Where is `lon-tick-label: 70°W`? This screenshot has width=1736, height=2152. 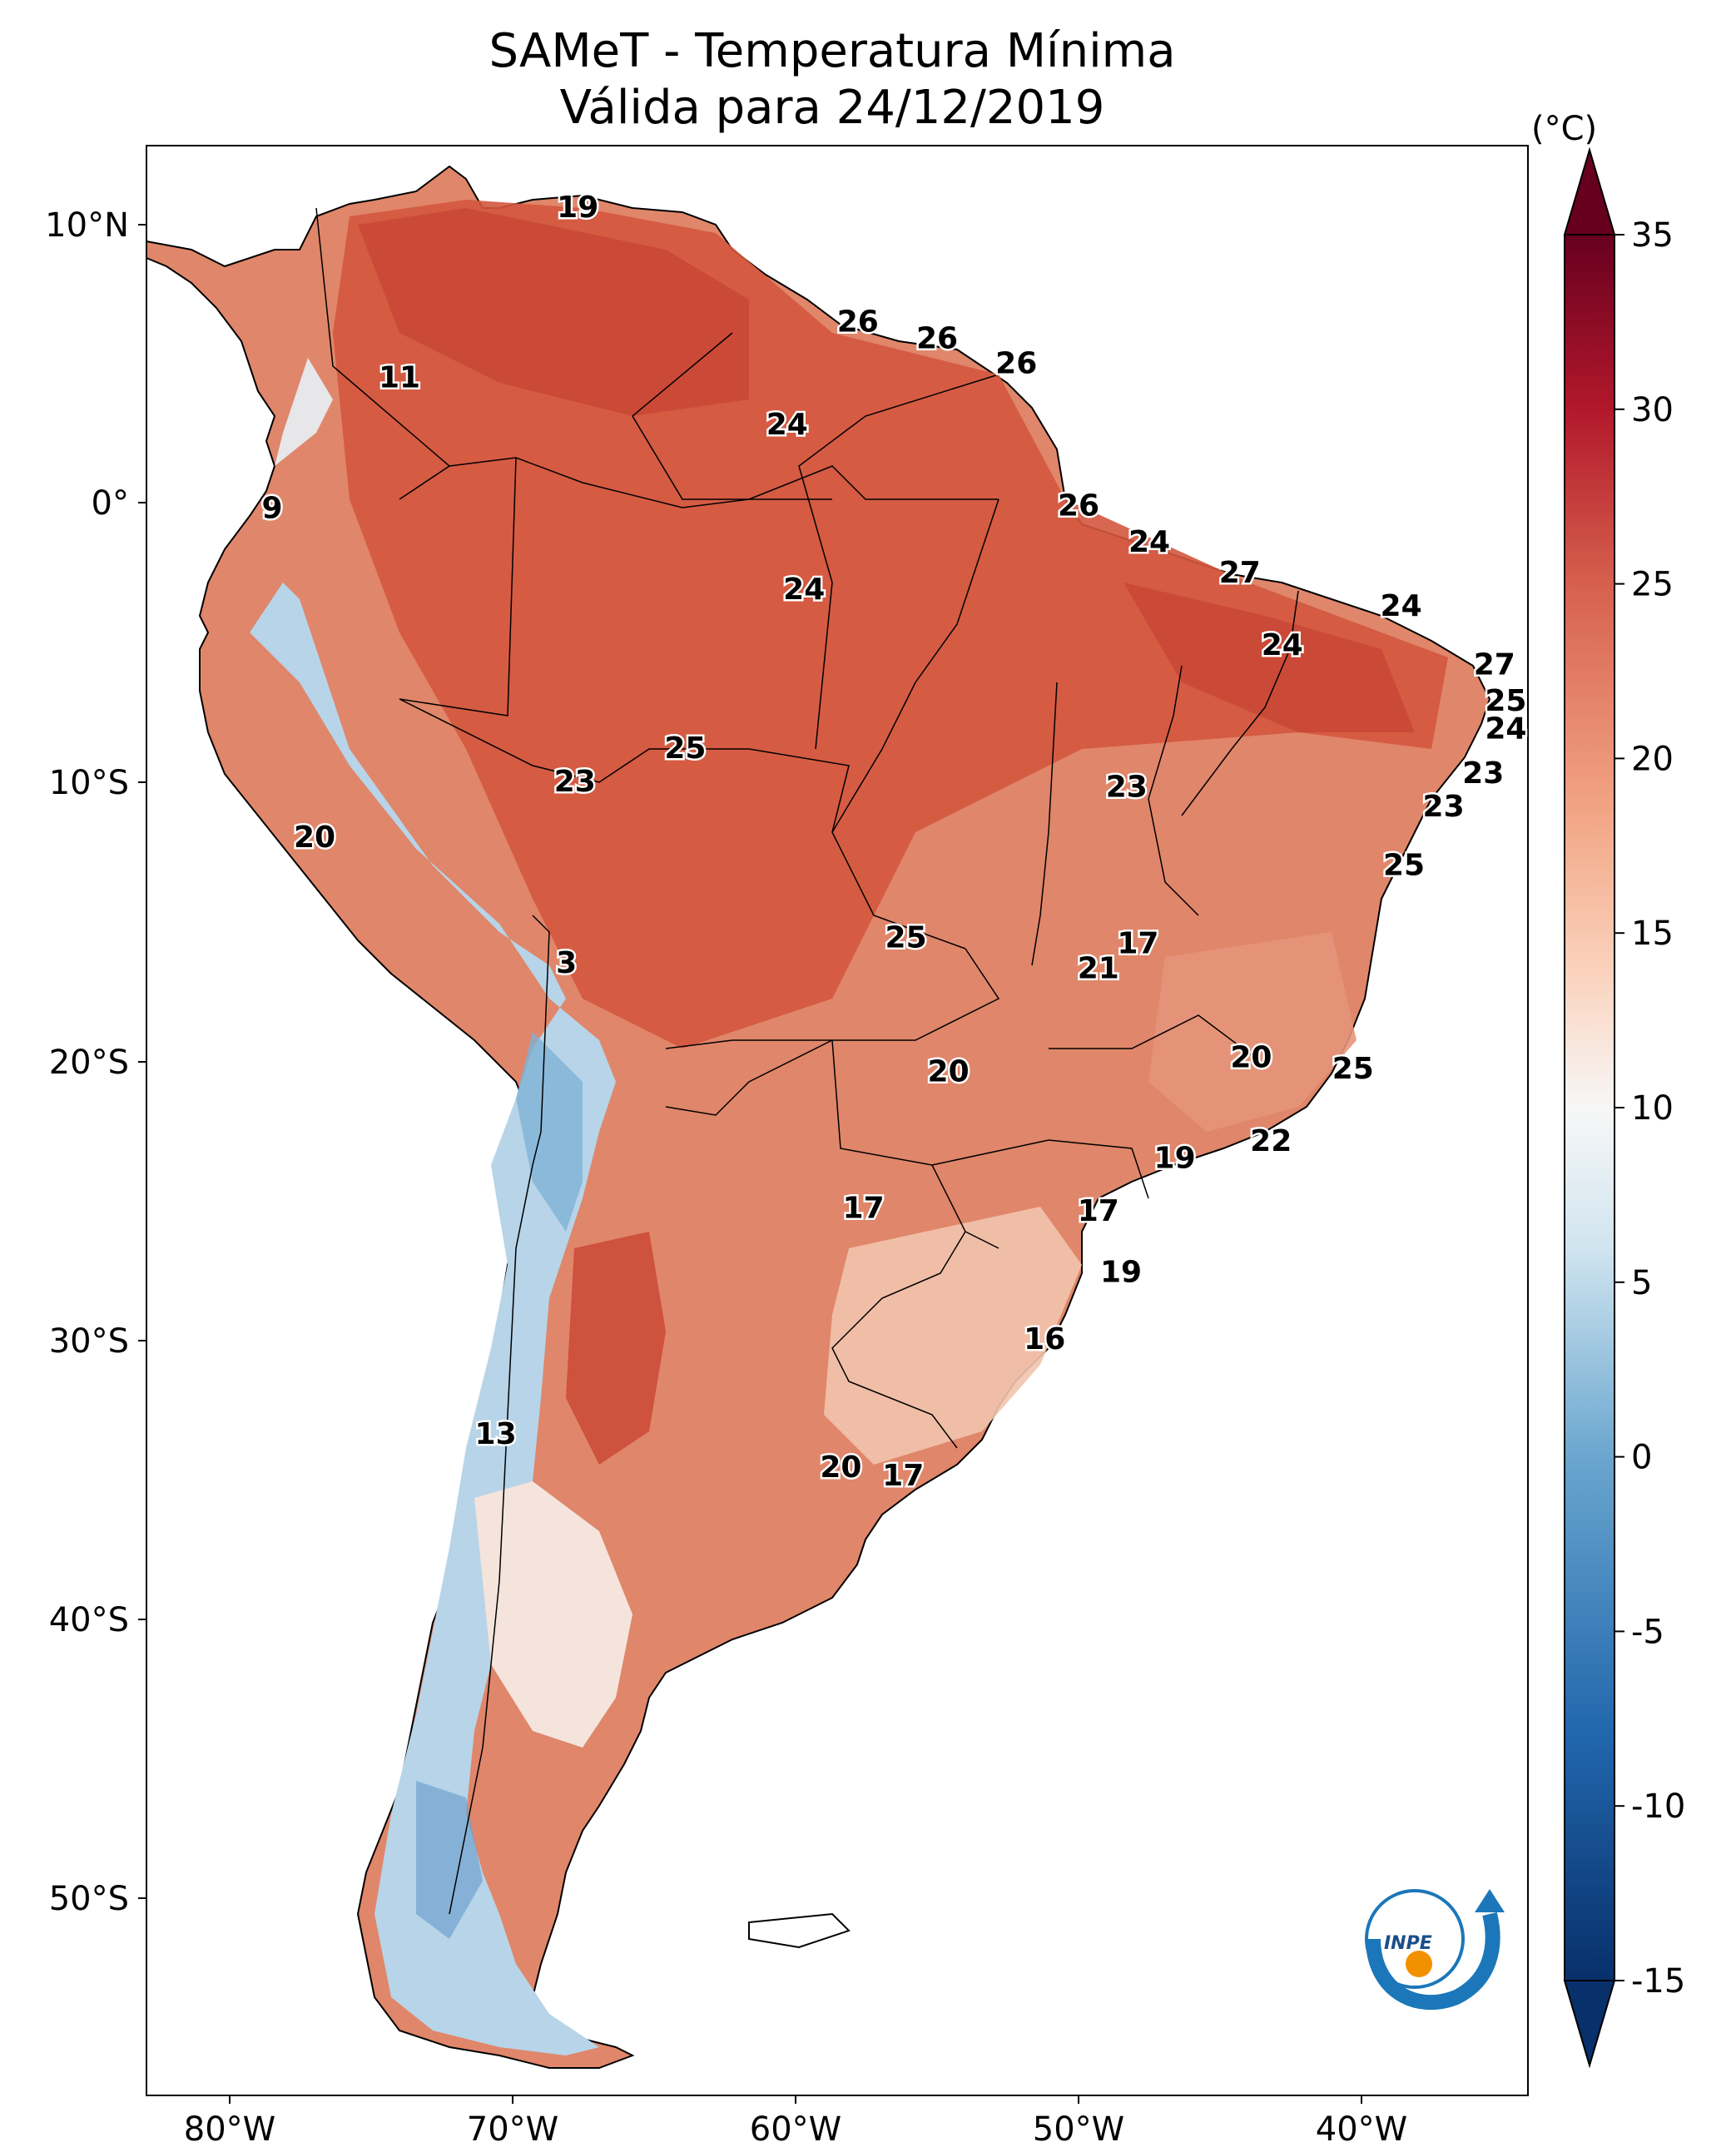
lon-tick-label: 70°W is located at coordinates (512, 2129).